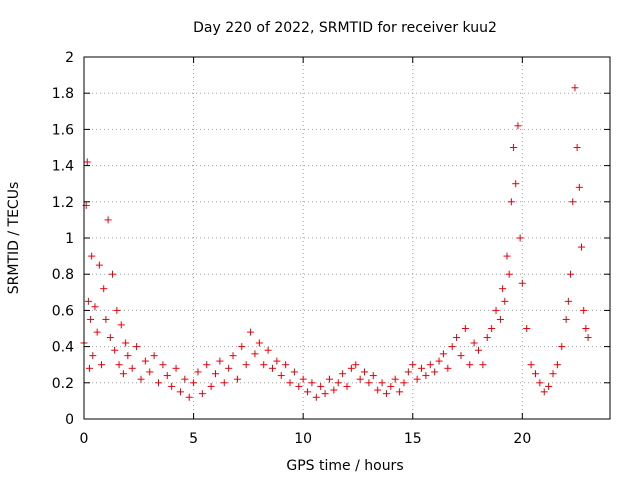  I want to click on y-tick-label: 0.8, so click(63, 275).